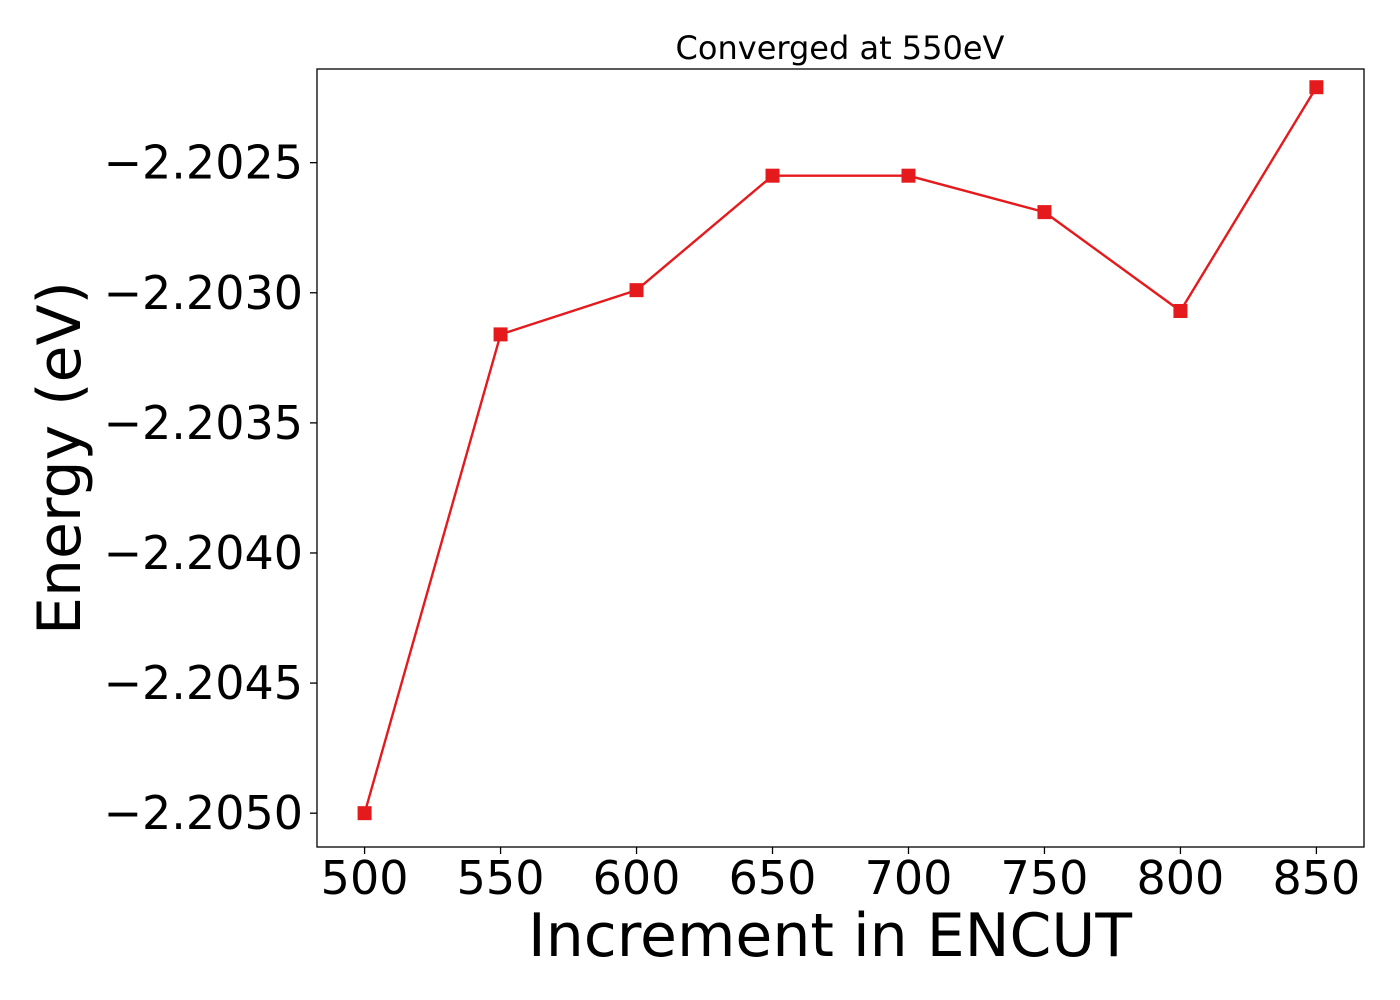 Image resolution: width=1400 pixels, height=1000 pixels. I want to click on y-tick-label: −2.2045, so click(204, 683).